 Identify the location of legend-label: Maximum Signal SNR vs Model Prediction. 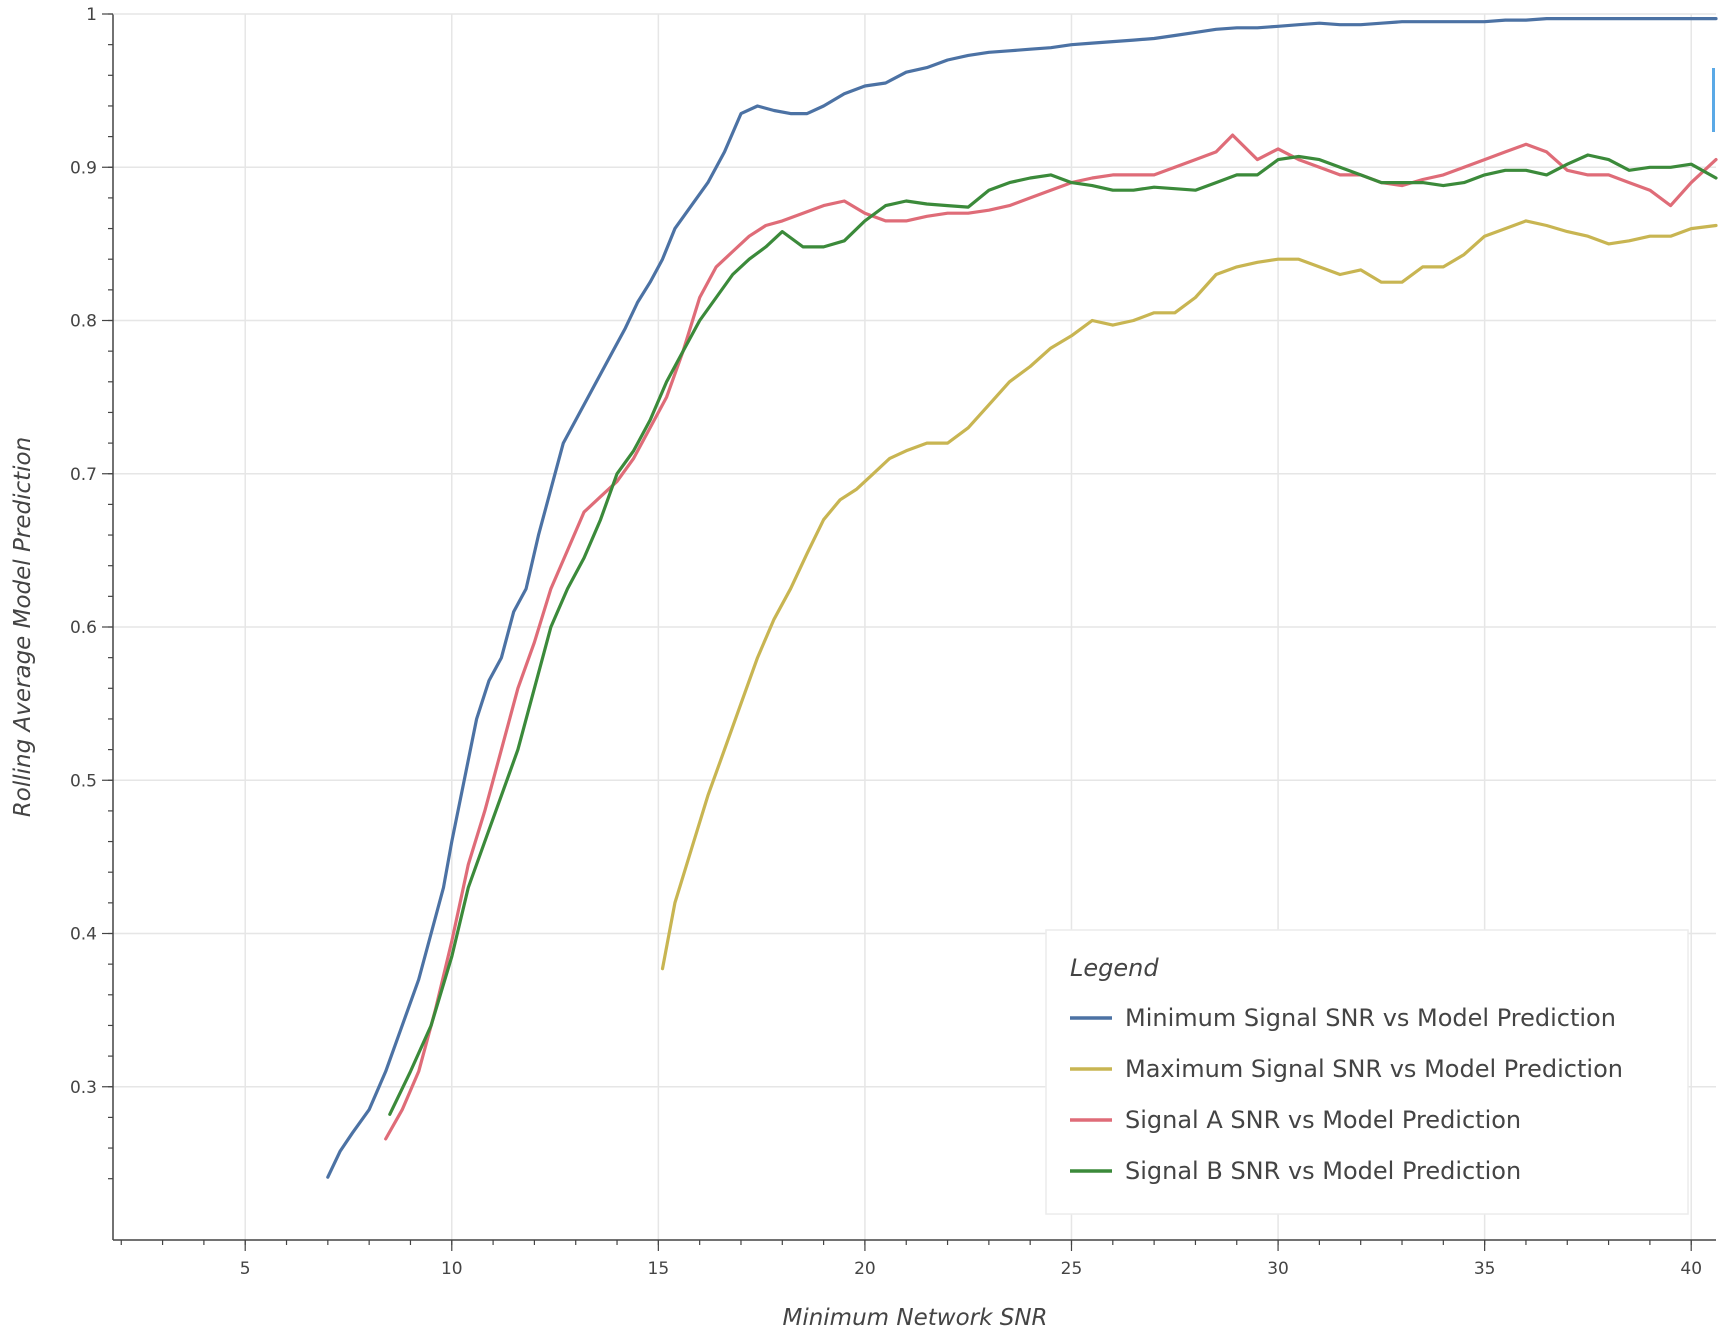
(1374, 1069).